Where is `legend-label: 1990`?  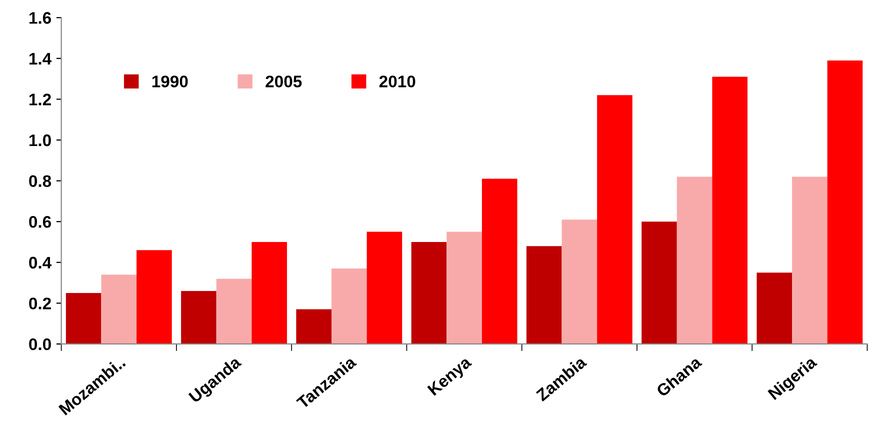
legend-label: 1990 is located at coordinates (170, 82).